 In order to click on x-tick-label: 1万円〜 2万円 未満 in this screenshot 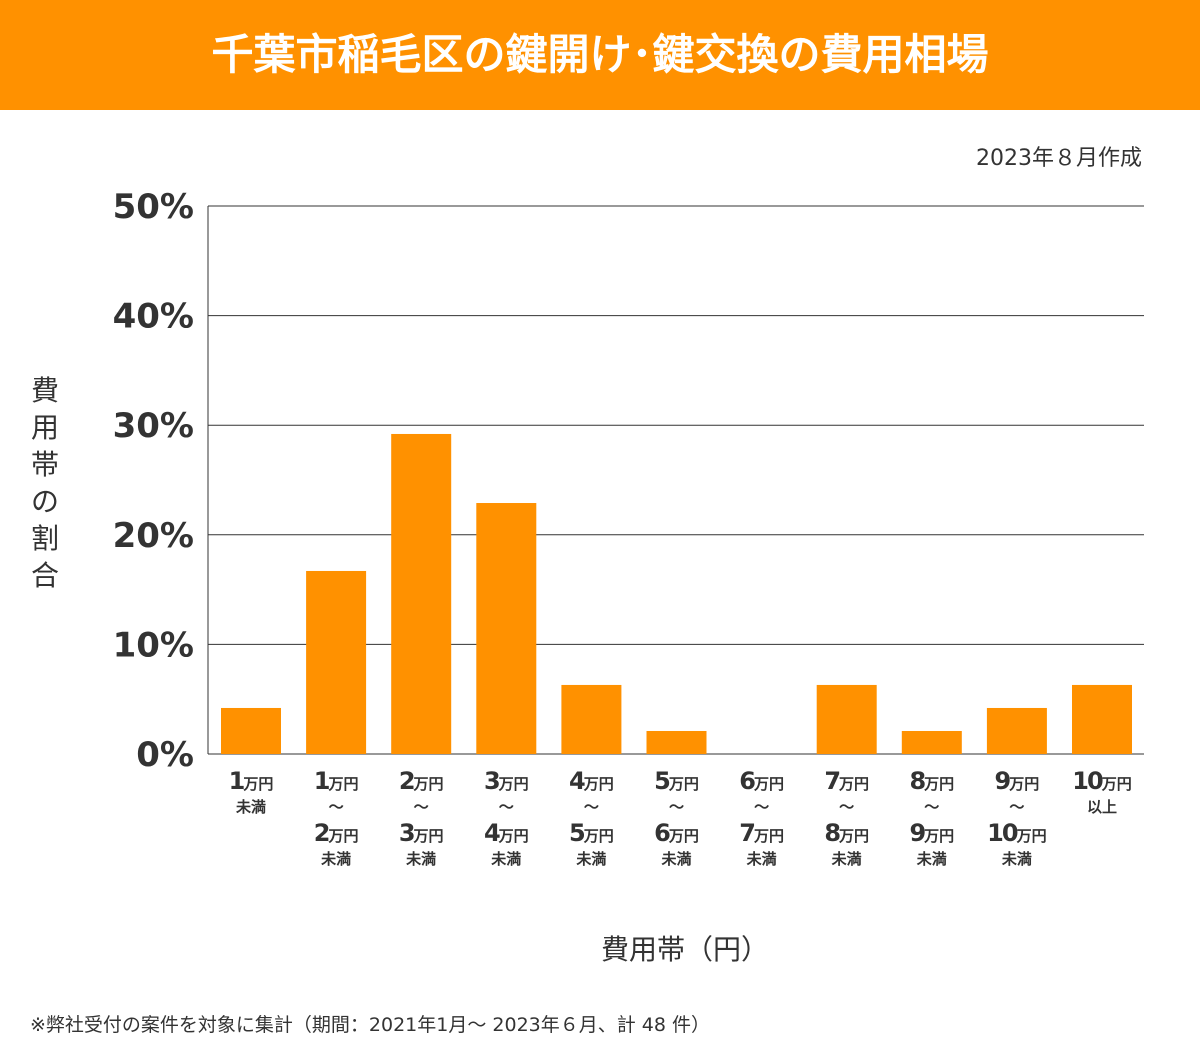, I will do `click(336, 817)`.